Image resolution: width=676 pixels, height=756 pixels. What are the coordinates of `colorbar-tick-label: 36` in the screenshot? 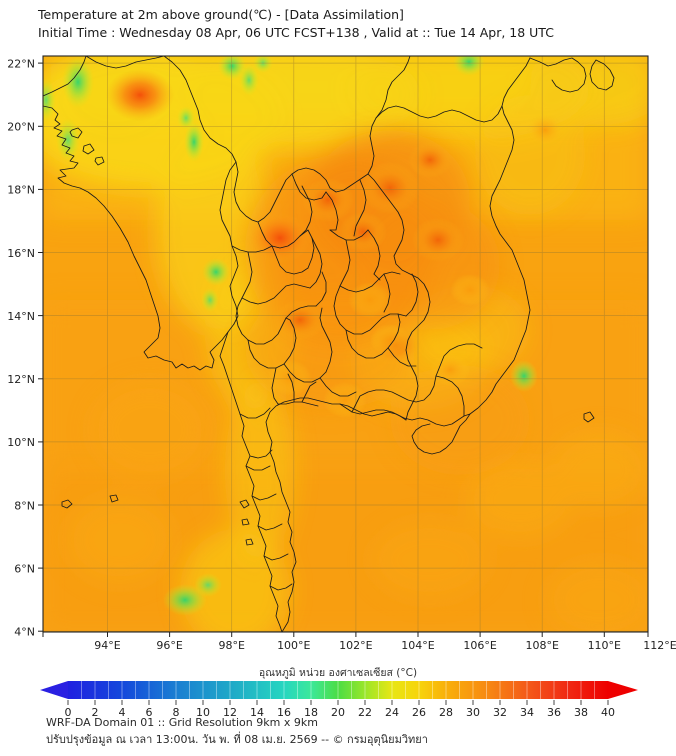 It's located at (554, 712).